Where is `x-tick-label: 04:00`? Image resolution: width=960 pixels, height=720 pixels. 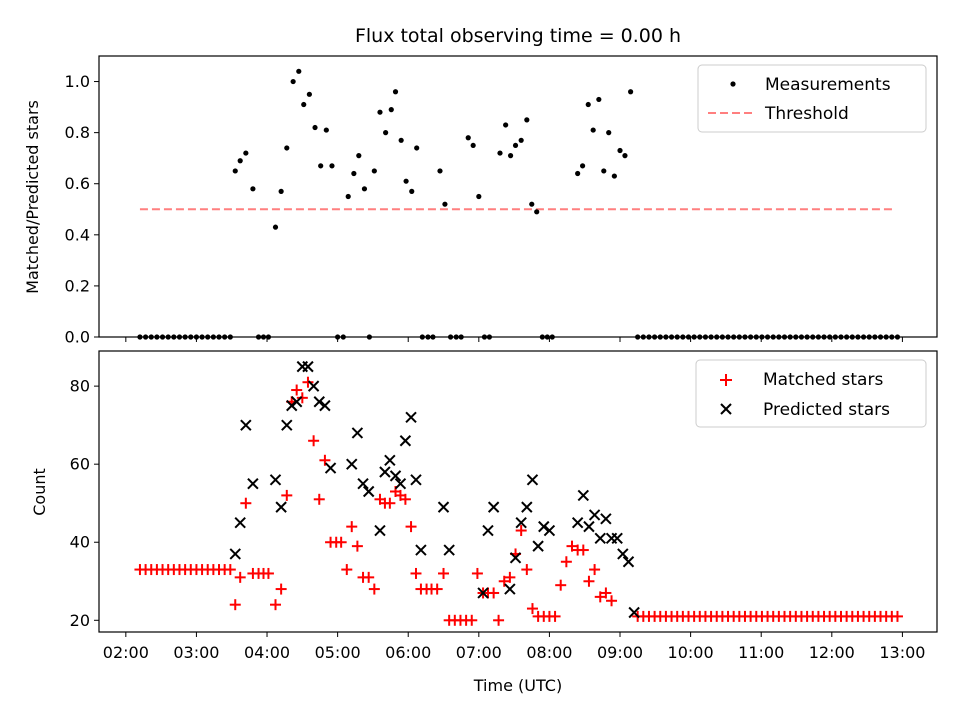 x-tick-label: 04:00 is located at coordinates (267, 652).